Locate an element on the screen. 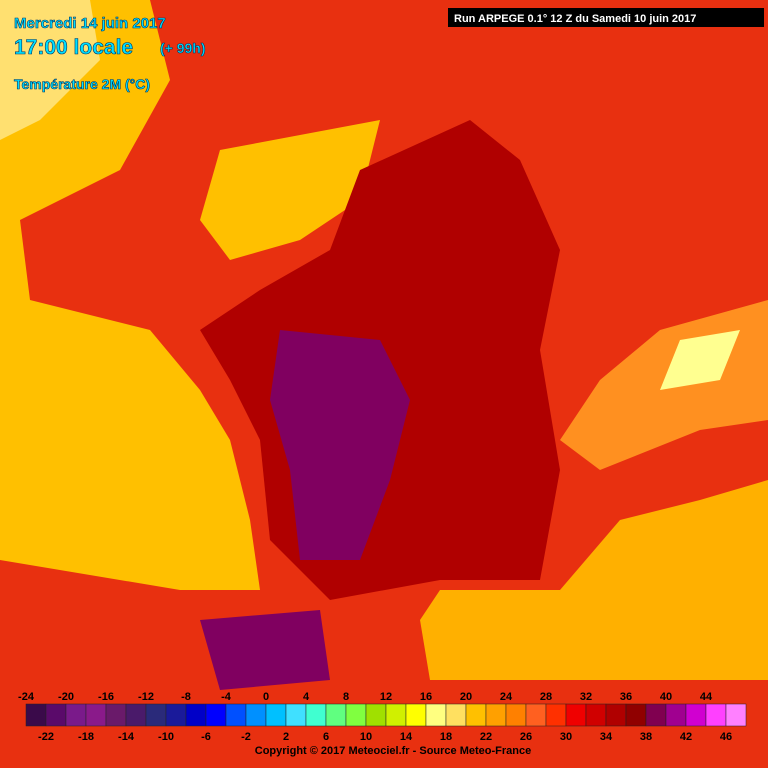 This screenshot has height=773, width=768. legend-label: 40 is located at coordinates (666, 697).